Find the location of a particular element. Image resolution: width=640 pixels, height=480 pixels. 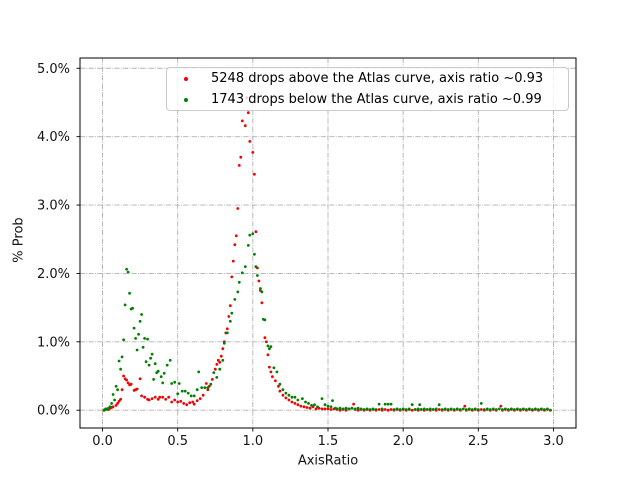

y-tick-label: 2.0% is located at coordinates (53, 274).